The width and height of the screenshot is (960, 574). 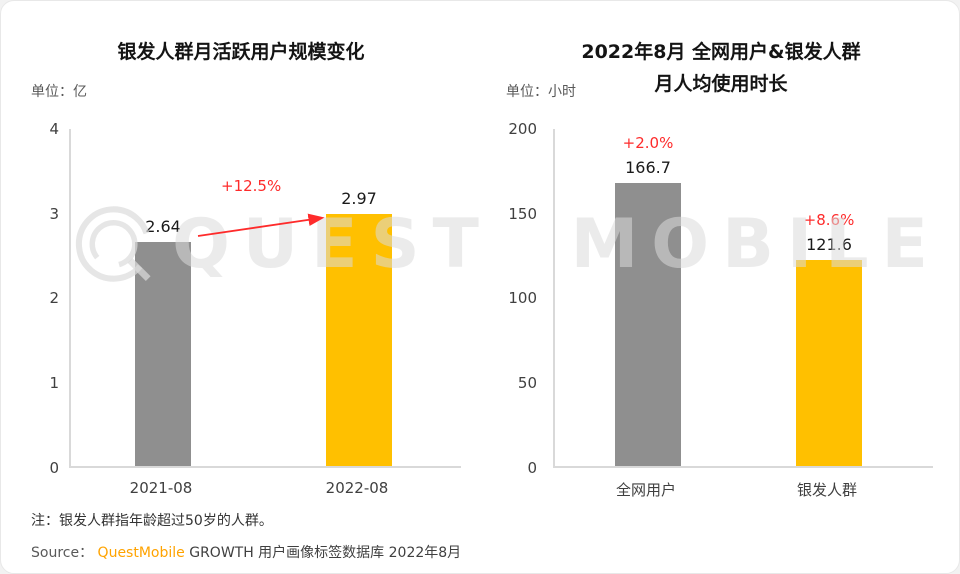 What do you see at coordinates (645, 490) in the screenshot?
I see `x-category-label: 全网用户` at bounding box center [645, 490].